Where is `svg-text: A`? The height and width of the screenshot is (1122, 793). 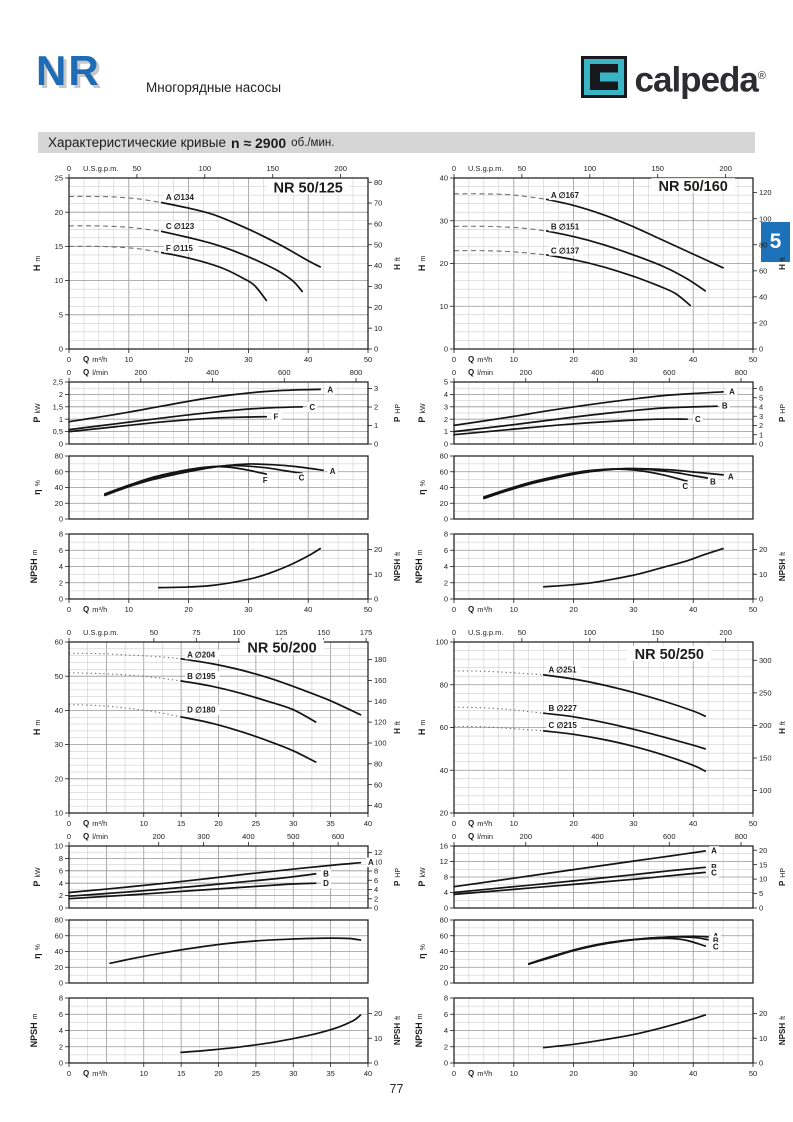
svg-text: A is located at coordinates (333, 471).